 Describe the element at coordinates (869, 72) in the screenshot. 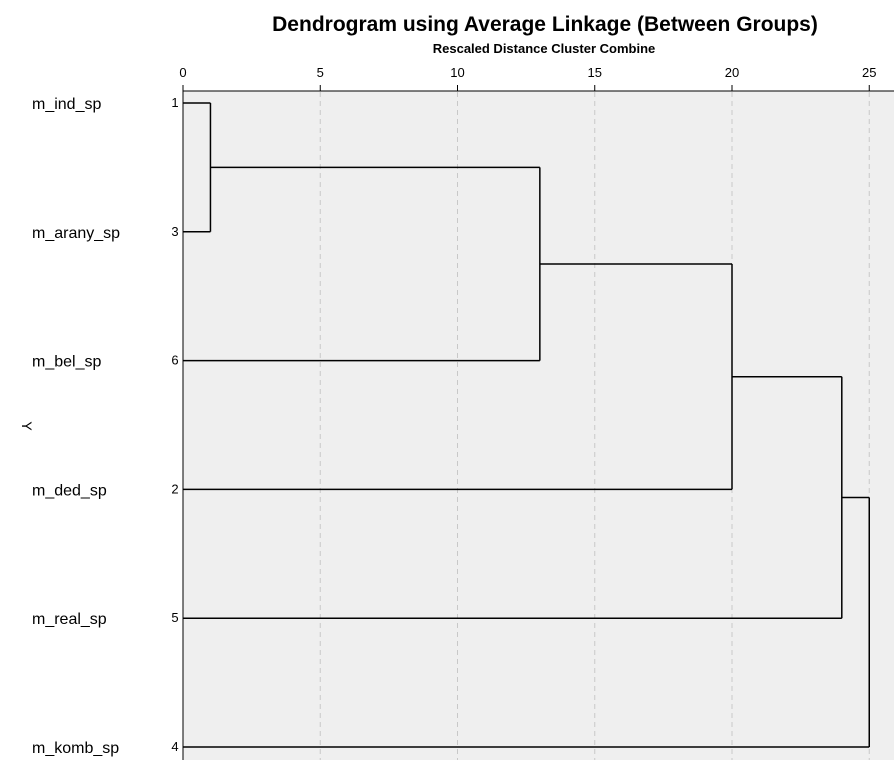

I see `x-tick-label-25: 25` at that location.